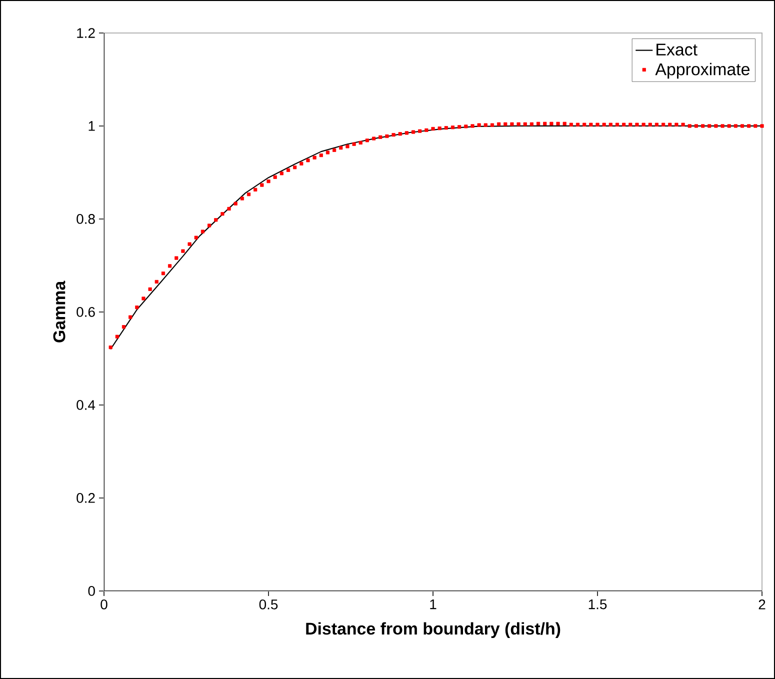  Describe the element at coordinates (85, 498) in the screenshot. I see `y-tick-label: 0.2` at that location.